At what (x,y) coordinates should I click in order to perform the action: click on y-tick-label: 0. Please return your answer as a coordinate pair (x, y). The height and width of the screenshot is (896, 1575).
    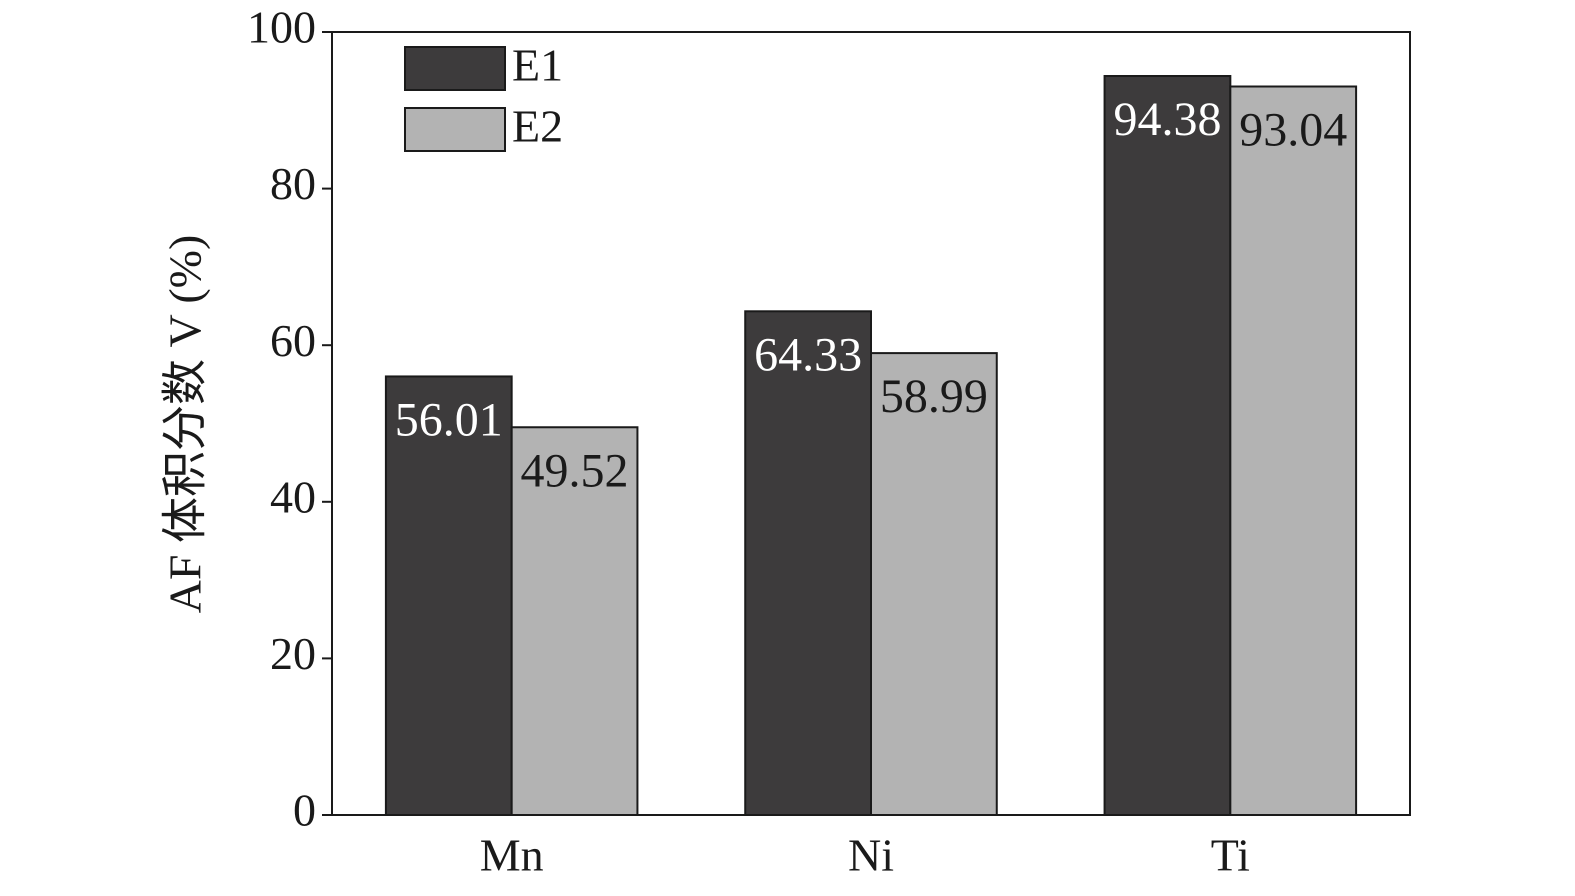
    Looking at the image, I should click on (304, 810).